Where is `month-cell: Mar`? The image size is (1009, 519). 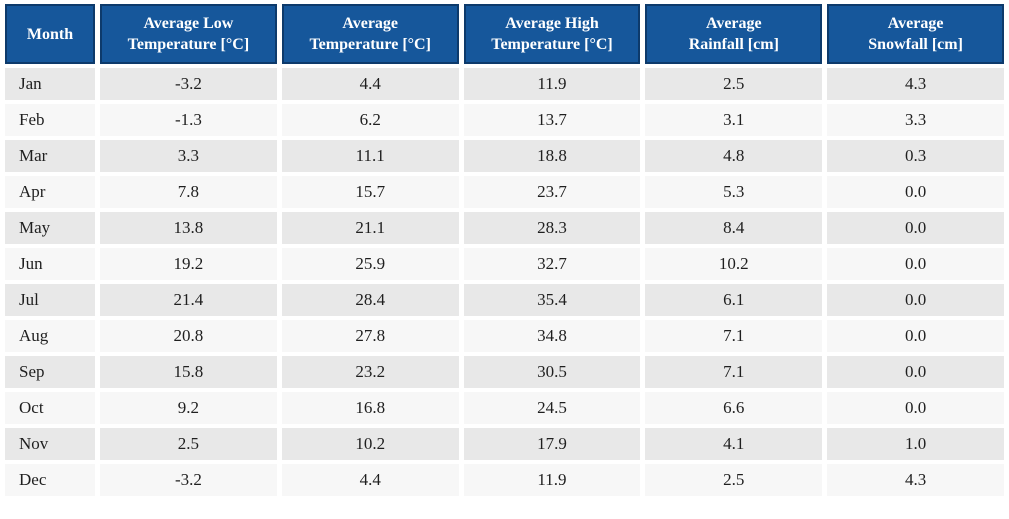 month-cell: Mar is located at coordinates (50, 156).